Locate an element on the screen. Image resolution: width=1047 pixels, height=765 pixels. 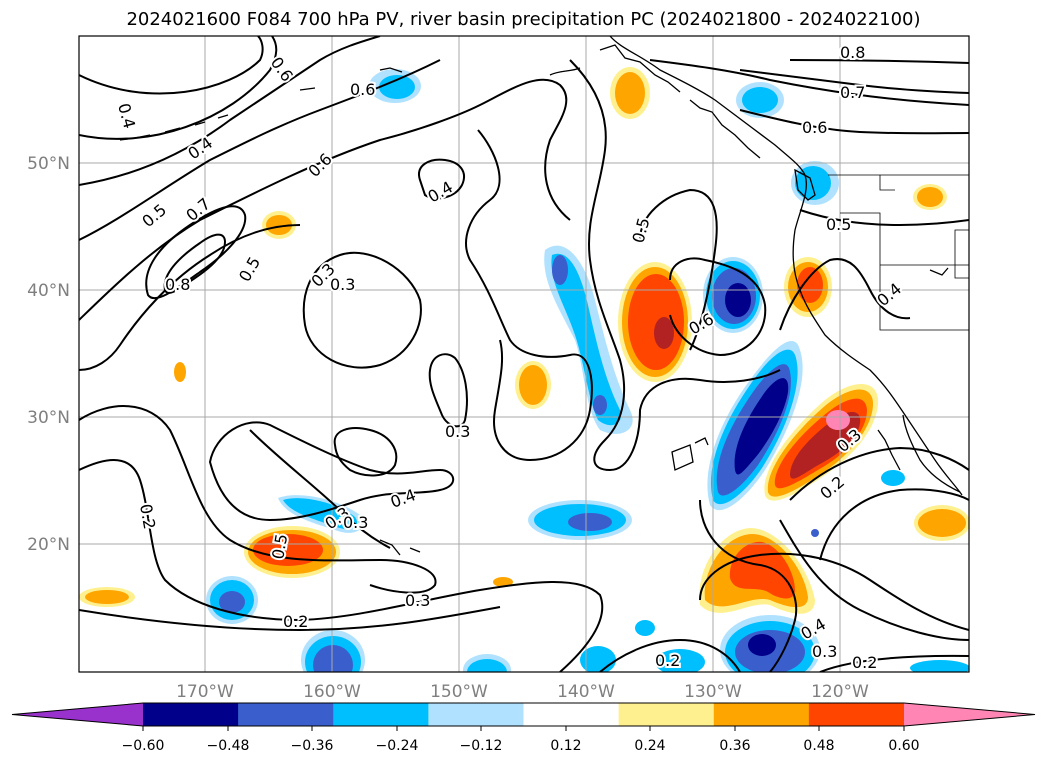
lon-label-120w: 120°W is located at coordinates (840, 692).